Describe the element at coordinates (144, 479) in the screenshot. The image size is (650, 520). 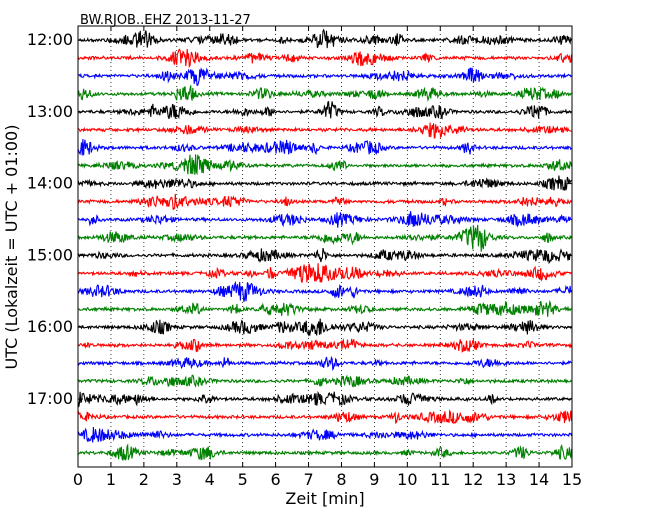
I see `x-tick-label: 2` at that location.